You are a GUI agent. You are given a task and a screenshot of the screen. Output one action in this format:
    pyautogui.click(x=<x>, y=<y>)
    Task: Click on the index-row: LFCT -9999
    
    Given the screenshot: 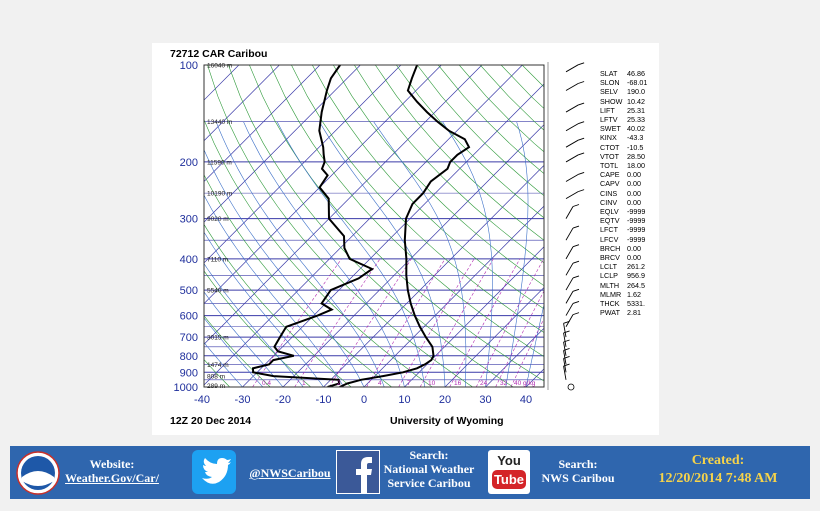 What is the action you would take?
    pyautogui.click(x=630, y=229)
    